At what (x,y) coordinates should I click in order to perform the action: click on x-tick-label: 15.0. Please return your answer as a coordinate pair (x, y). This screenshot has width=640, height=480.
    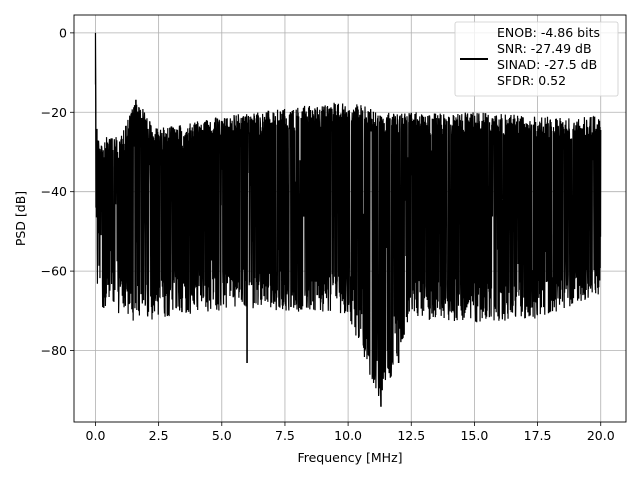
    Looking at the image, I should click on (474, 435).